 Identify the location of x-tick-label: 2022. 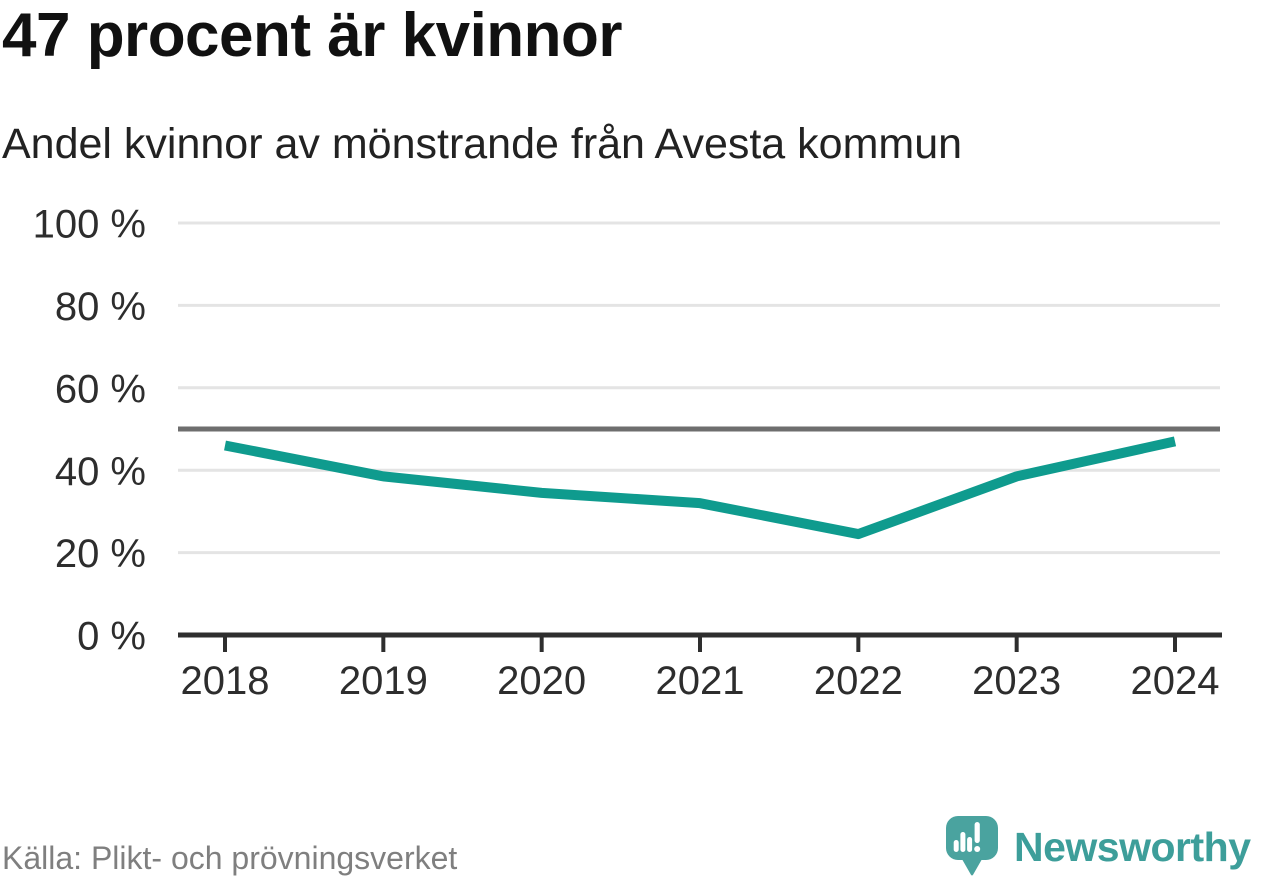
(858, 681).